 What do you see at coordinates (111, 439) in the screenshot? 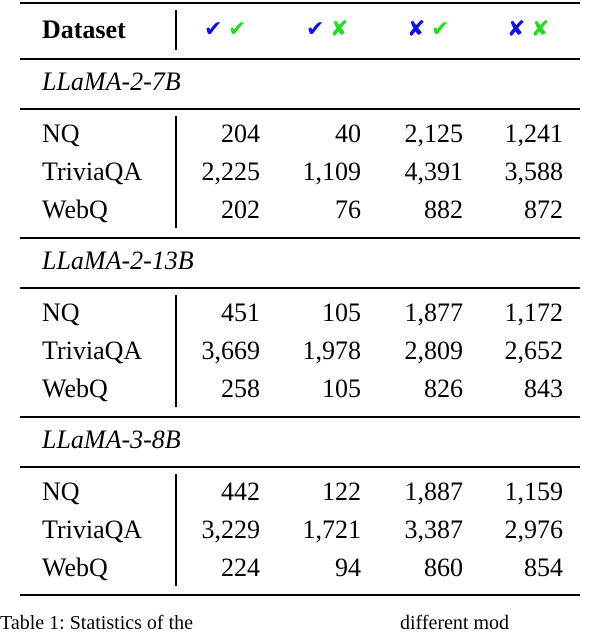
I see `section-title: LLaMA-3-8B` at bounding box center [111, 439].